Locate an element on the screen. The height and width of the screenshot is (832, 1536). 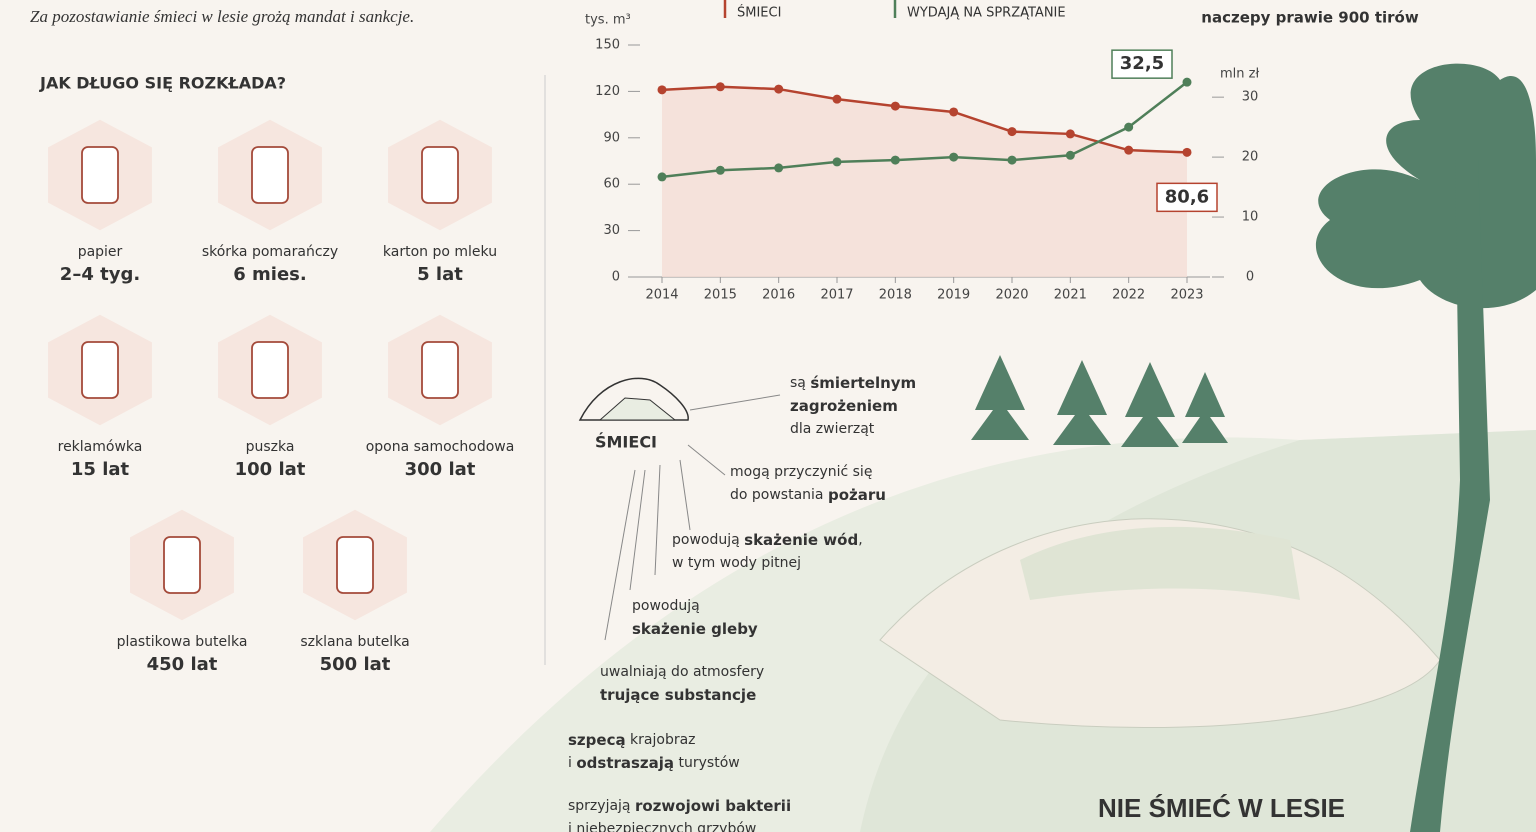
effect-line: i niebezpiecznych grzybów is located at coordinates (662, 826).